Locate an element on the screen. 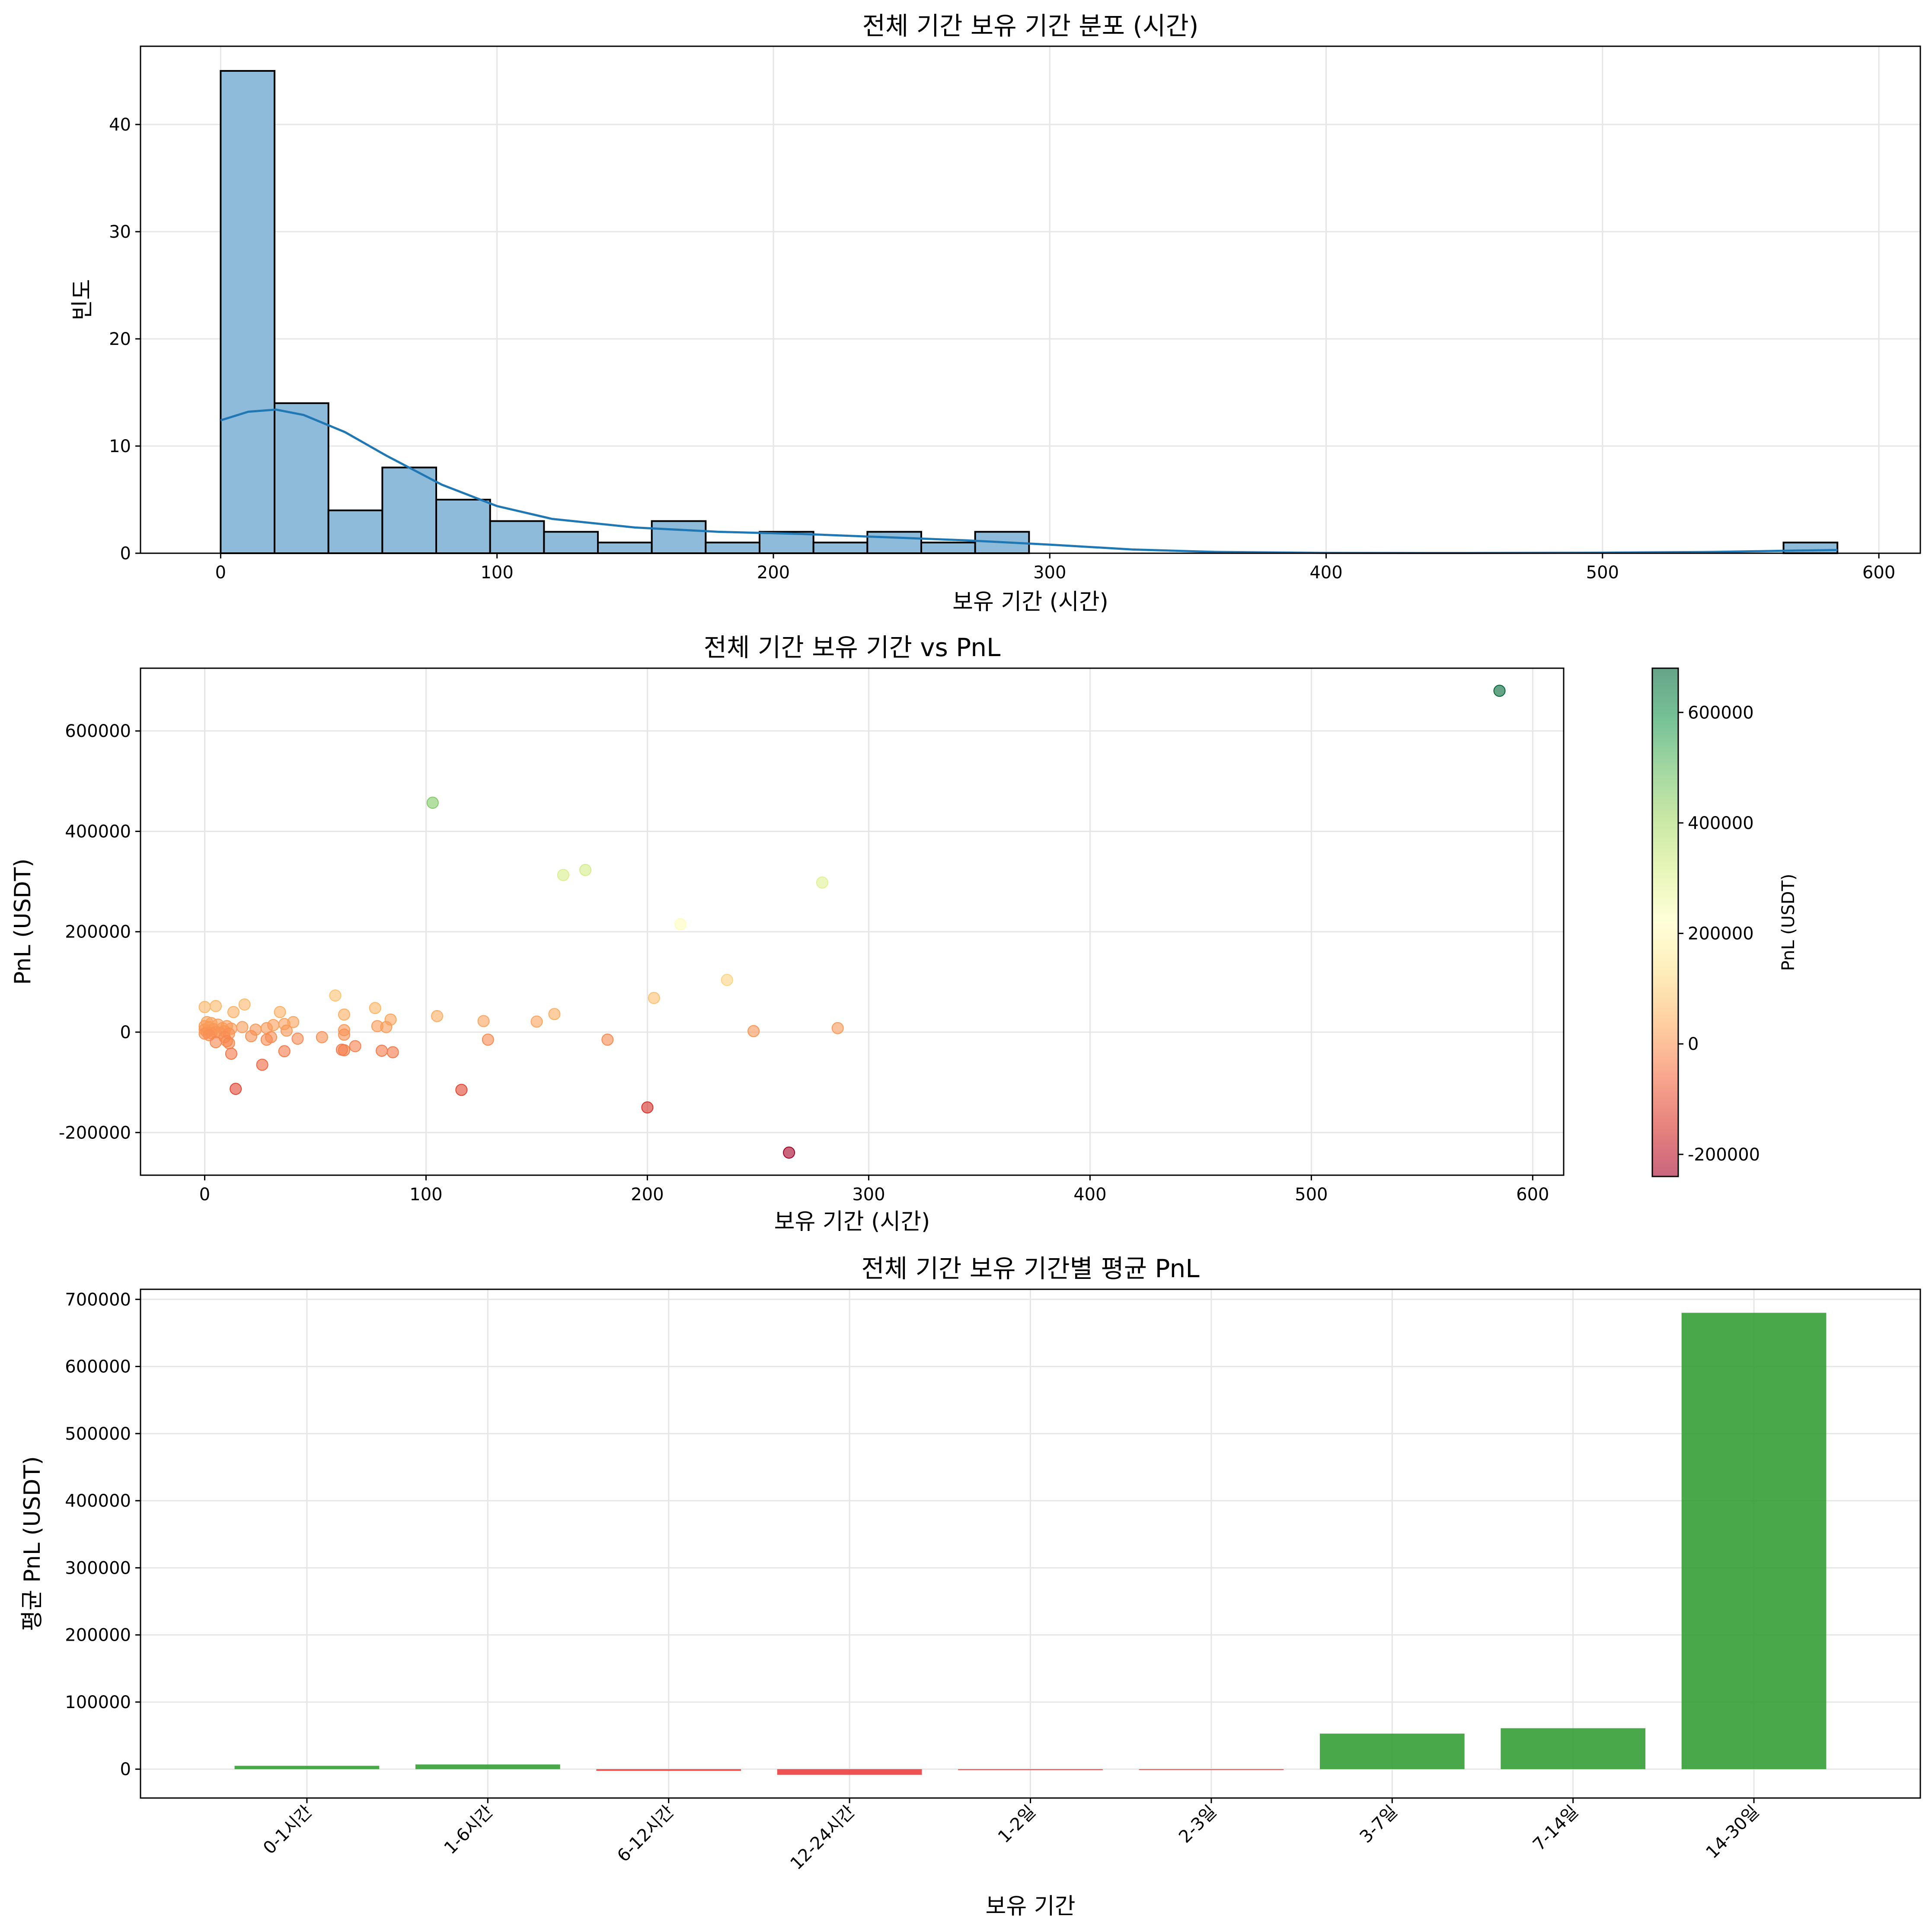 This screenshot has height=1932, width=1932. colorbar-tick-label: 600000 is located at coordinates (1721, 713).